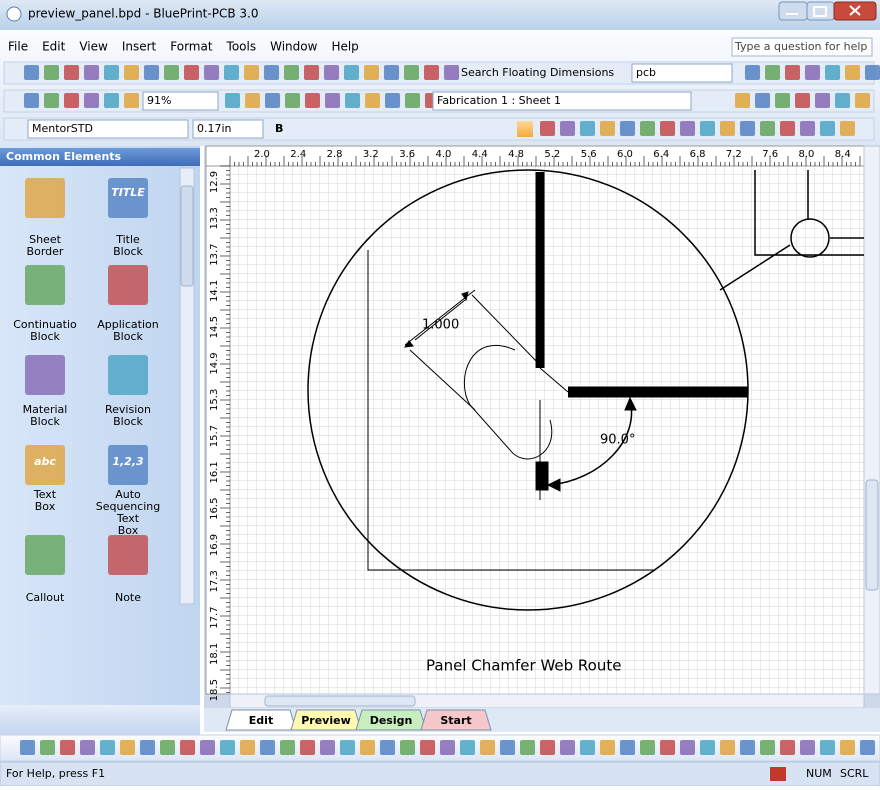 The image size is (880, 790). What do you see at coordinates (537, 72) in the screenshot?
I see `search-floating-dimensions: Search Floating Dimensions` at bounding box center [537, 72].